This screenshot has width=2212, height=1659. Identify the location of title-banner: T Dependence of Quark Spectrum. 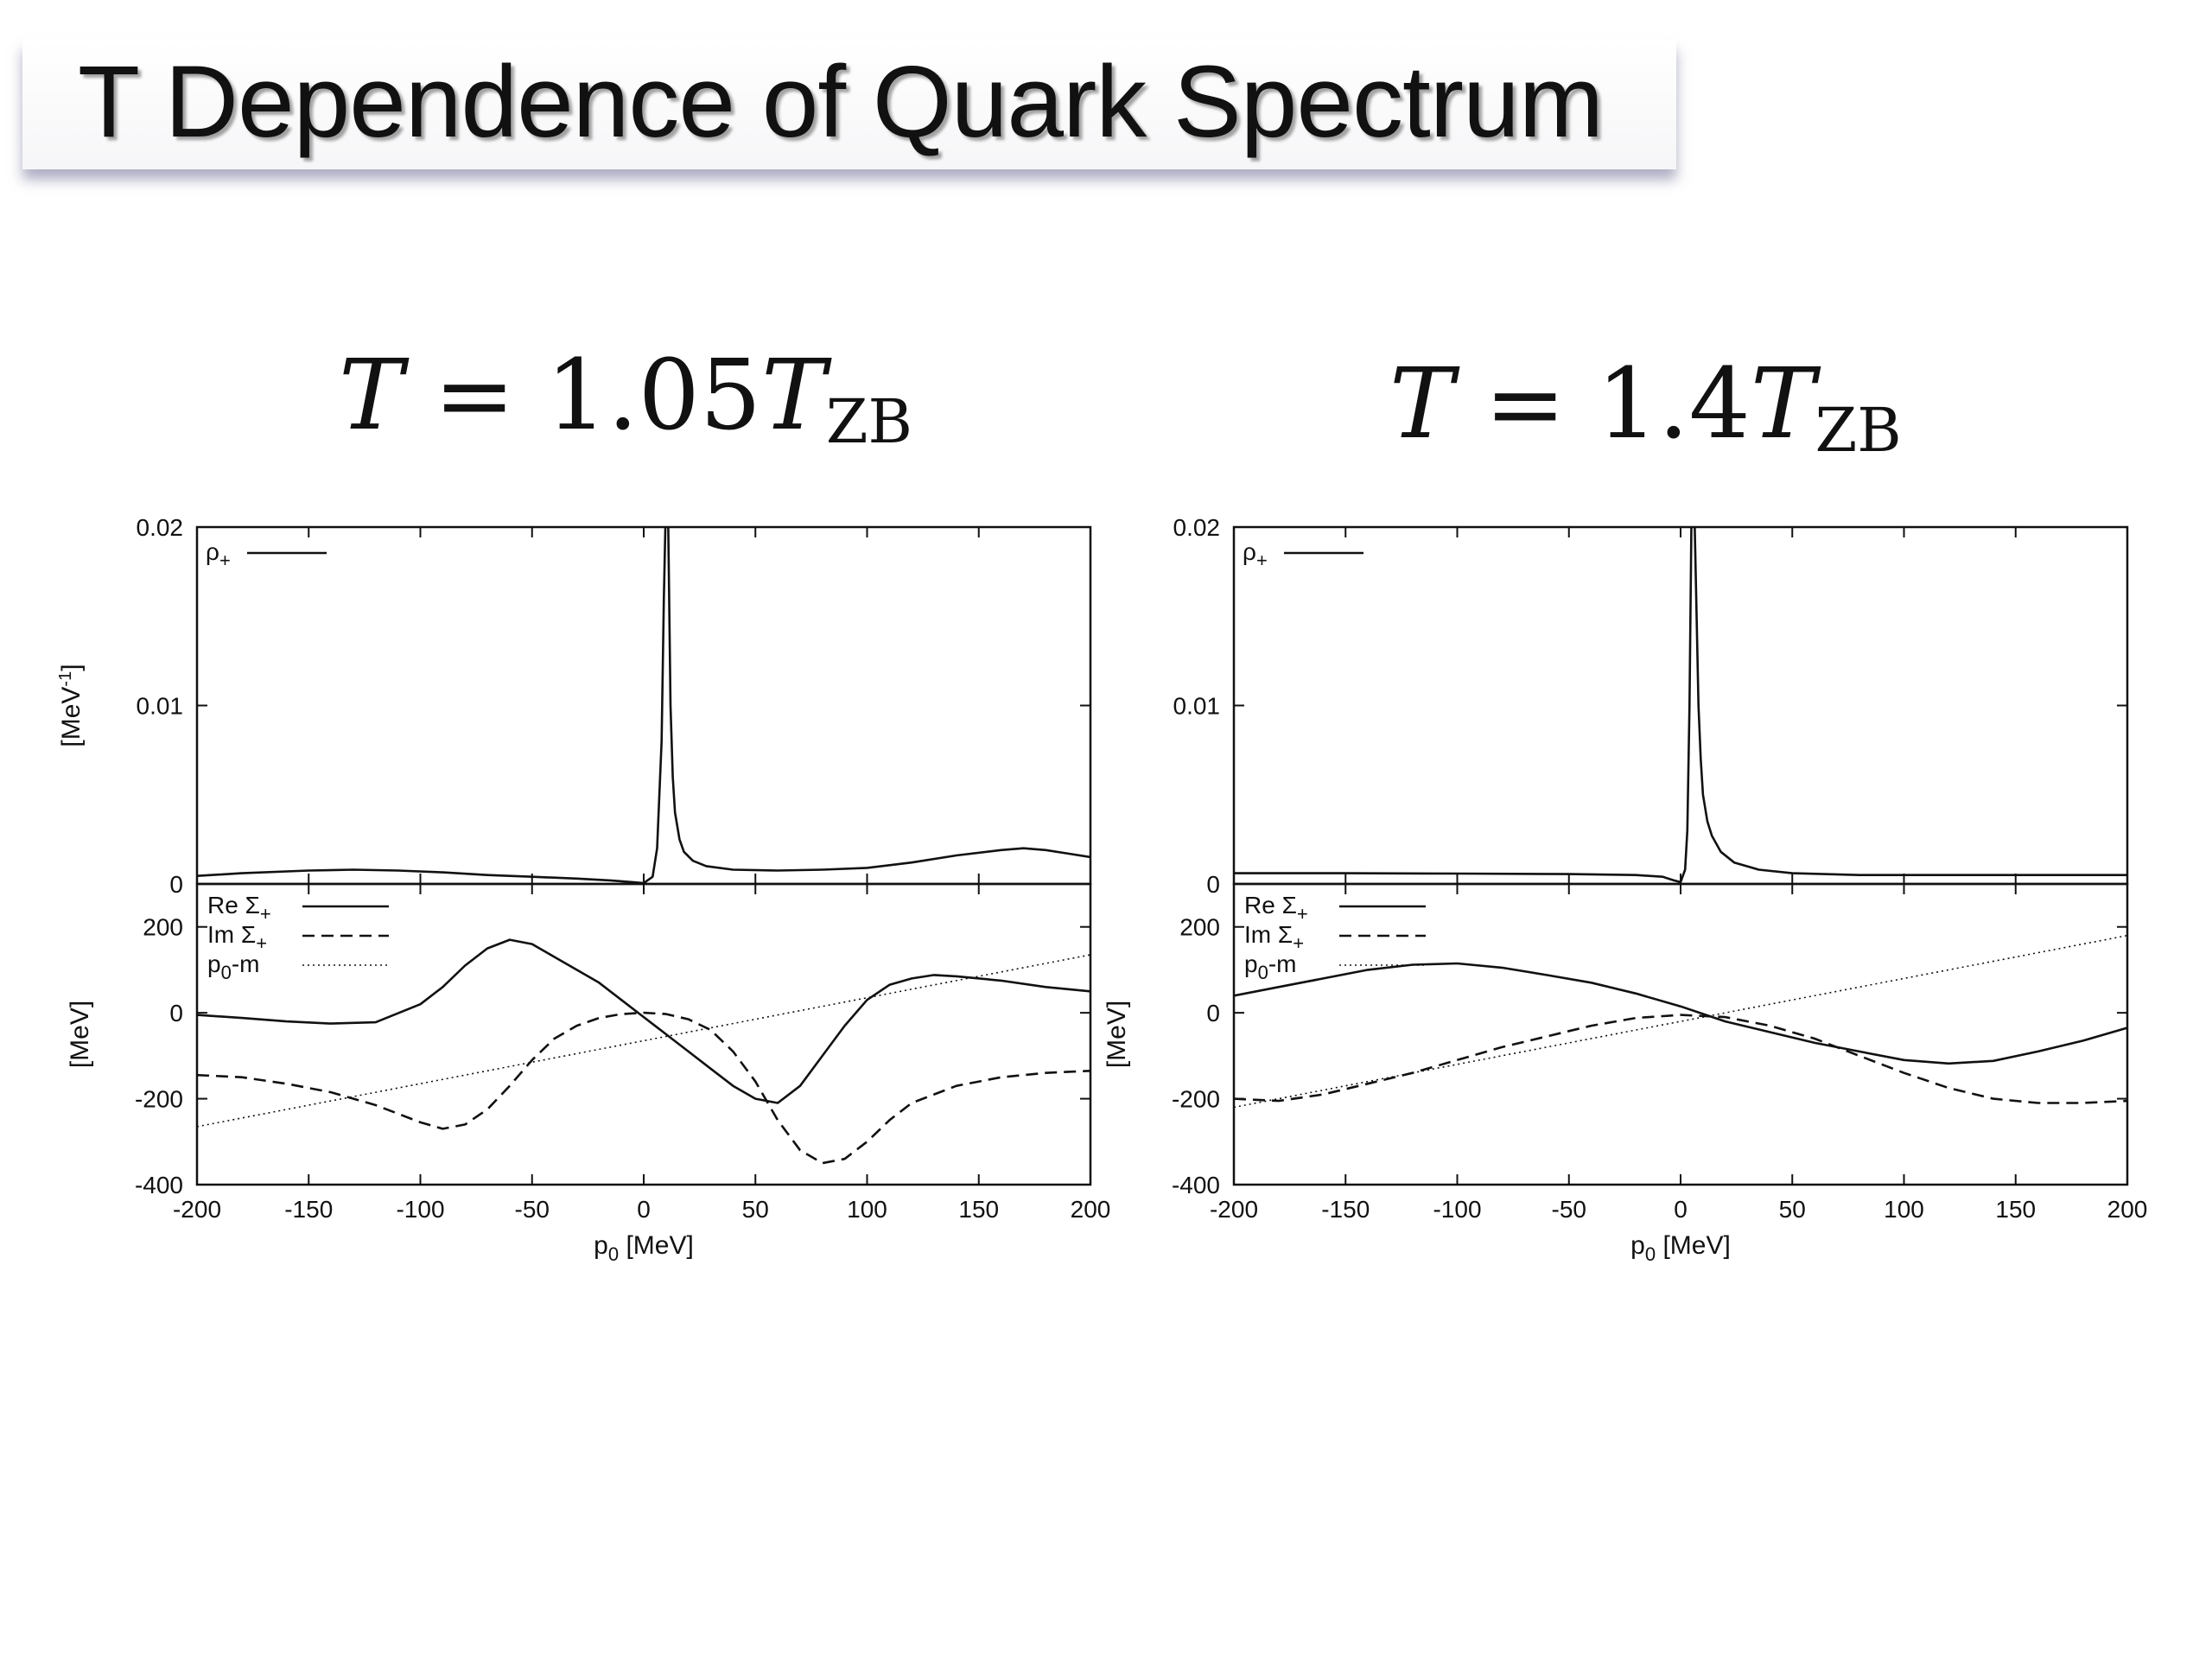
(849, 104).